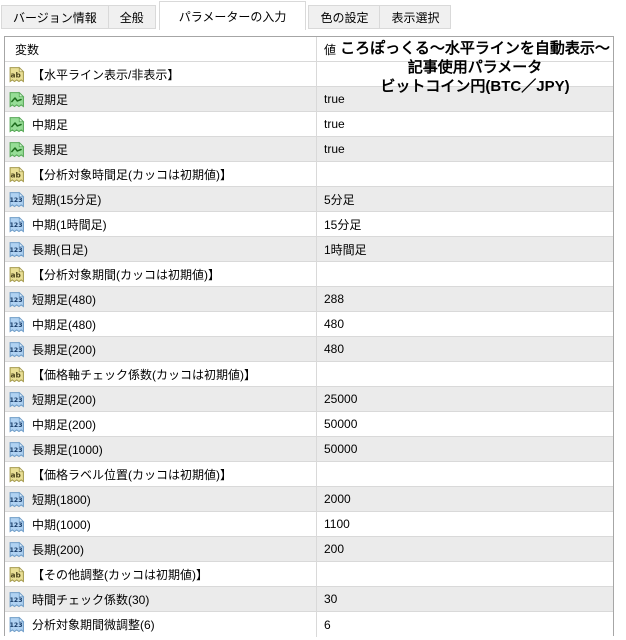  What do you see at coordinates (337, 524) in the screenshot?
I see `value-cell: 1100` at bounding box center [337, 524].